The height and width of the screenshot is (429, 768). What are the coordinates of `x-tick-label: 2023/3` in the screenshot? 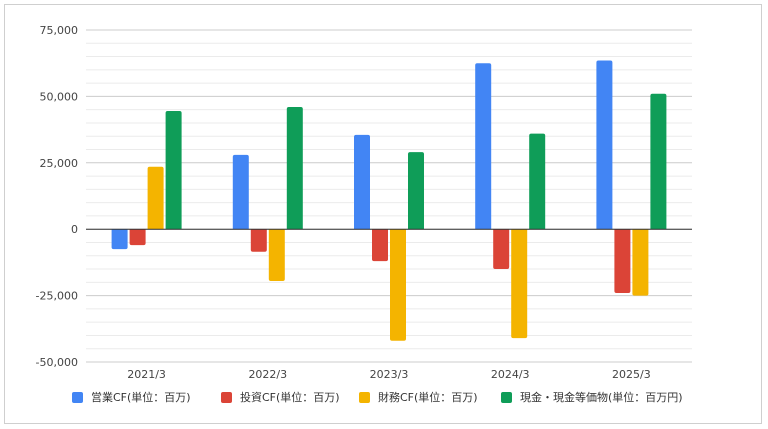 It's located at (389, 374).